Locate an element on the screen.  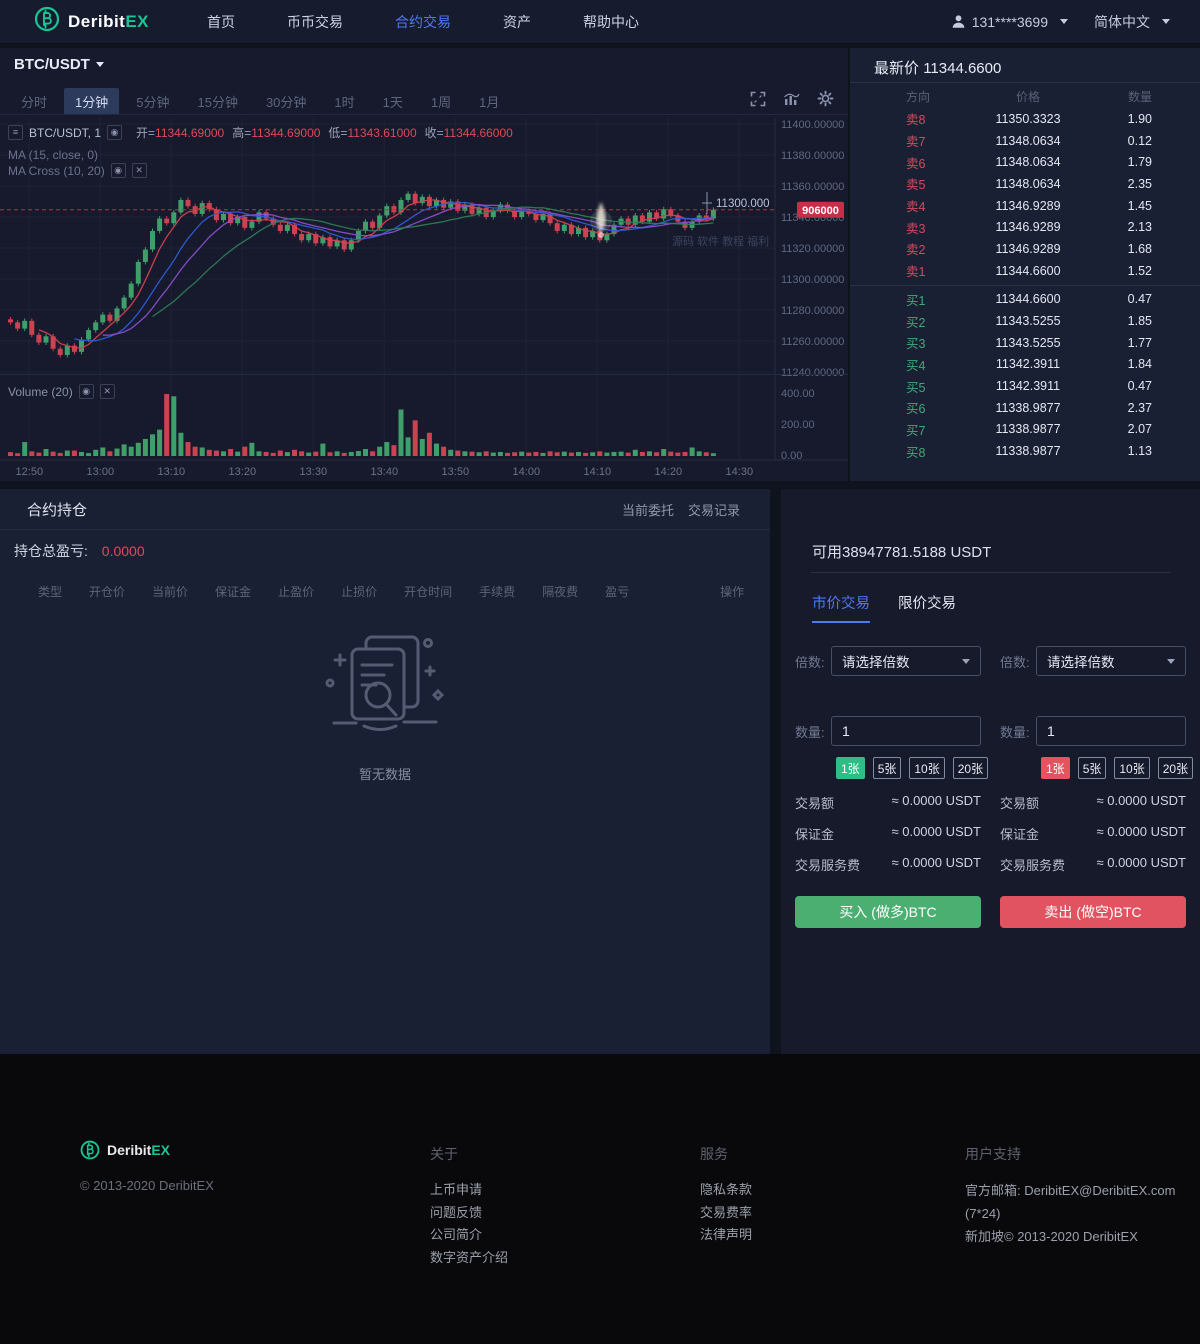
open-orders-link: 当前委托 is located at coordinates (647, 510).